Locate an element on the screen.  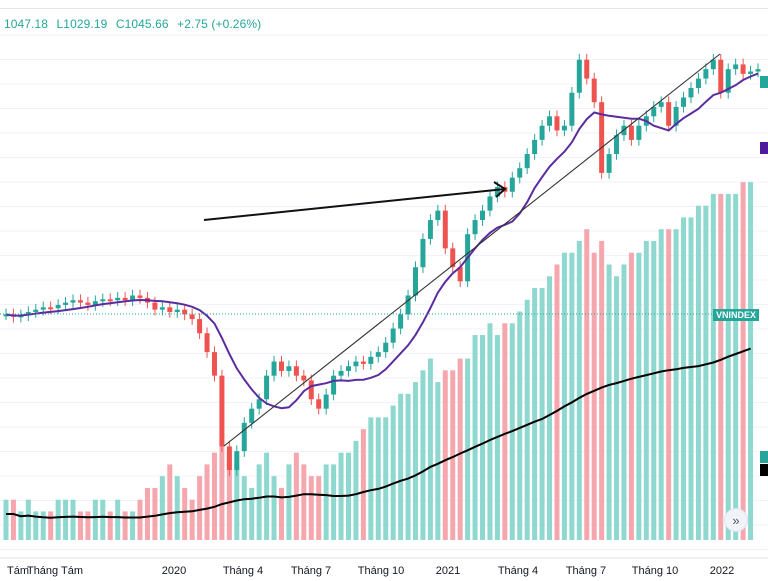
right-price-marker-teal is located at coordinates (764, 82).